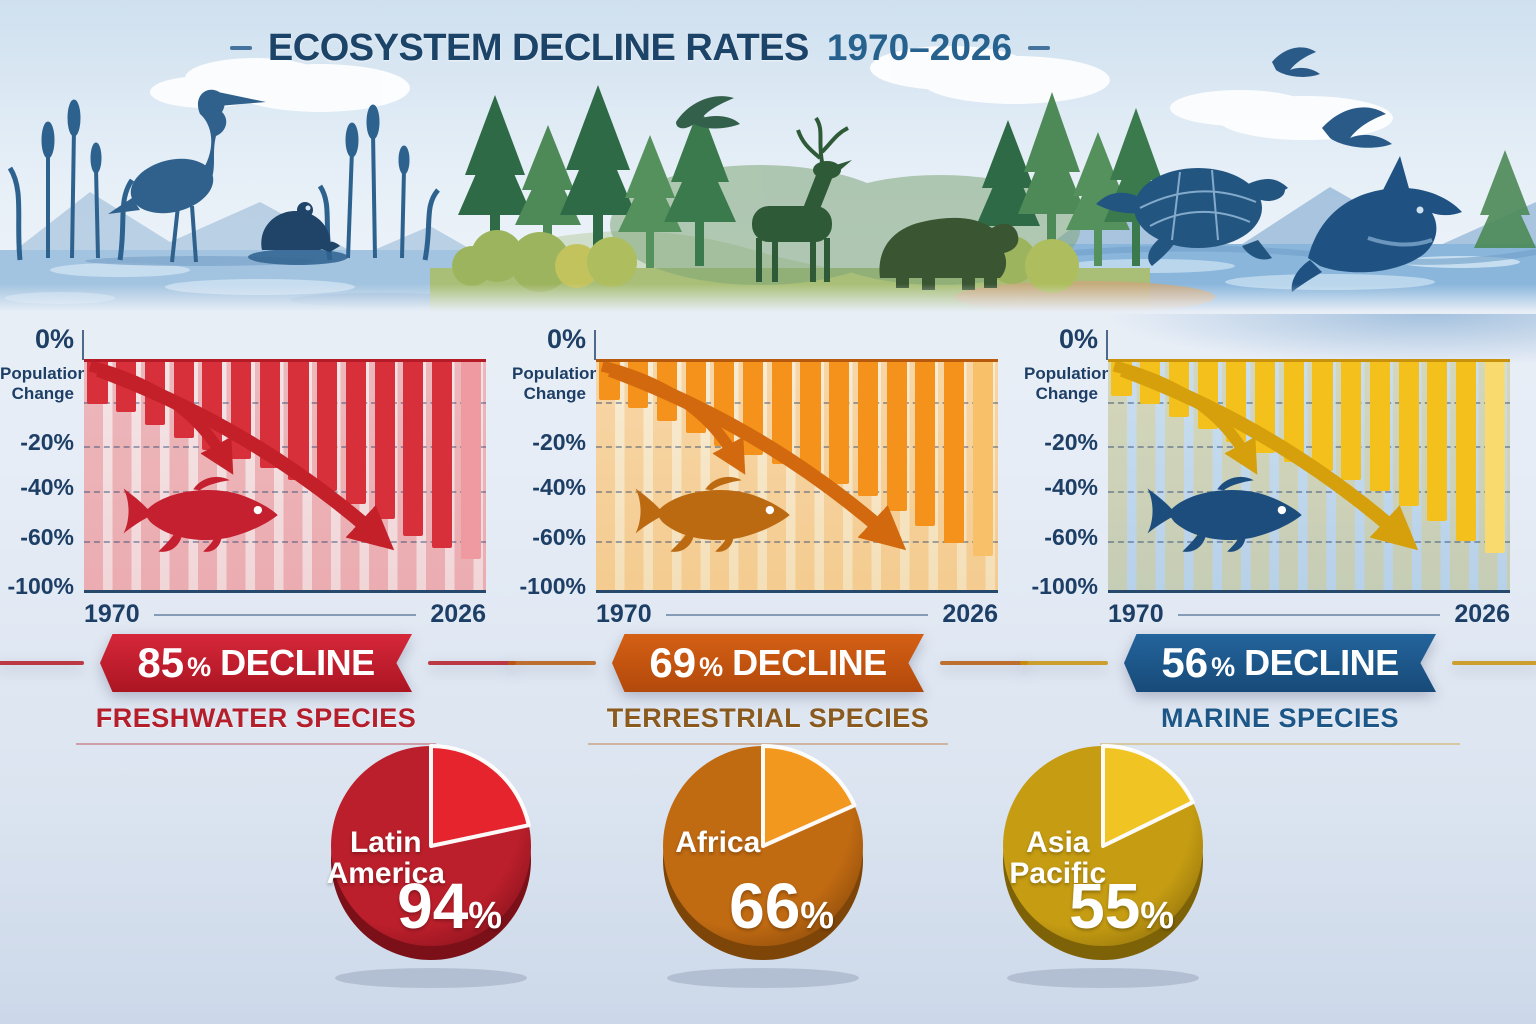 Image resolution: width=1536 pixels, height=1024 pixels. I want to click on page-title: ECOSYSTEM DECLINE RATES, so click(538, 47).